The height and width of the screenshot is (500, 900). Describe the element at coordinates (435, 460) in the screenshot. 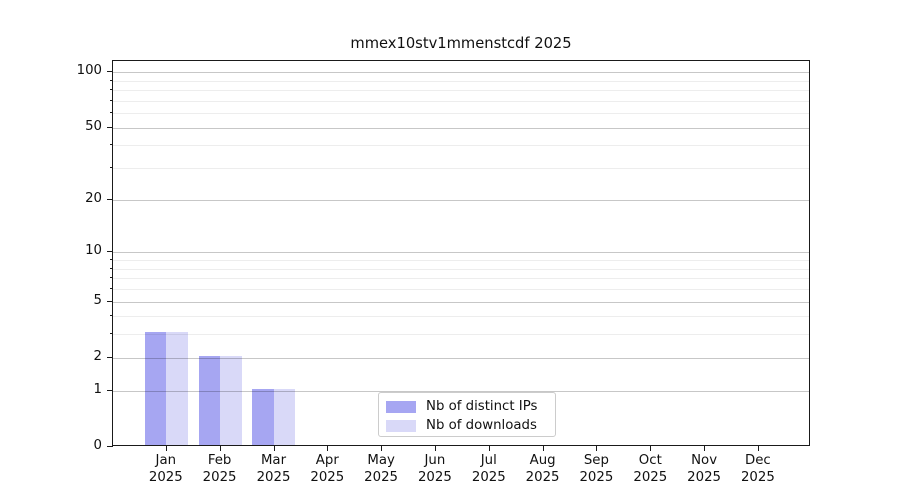

I see `x-tick-month: Jun` at that location.